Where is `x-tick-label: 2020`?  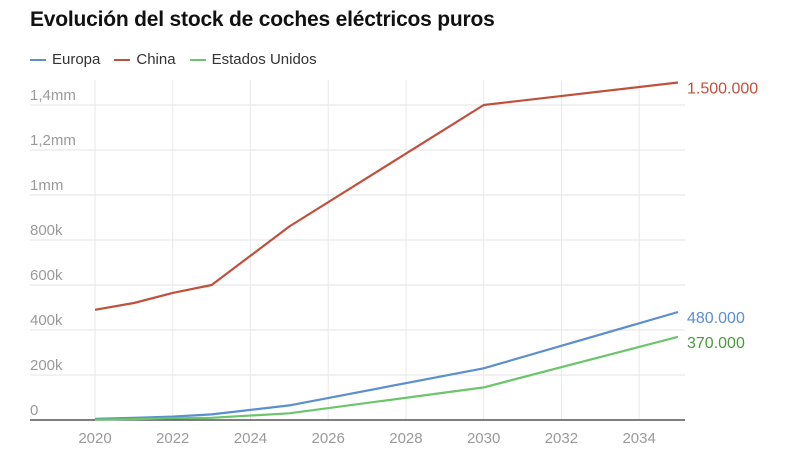 x-tick-label: 2020 is located at coordinates (94, 438).